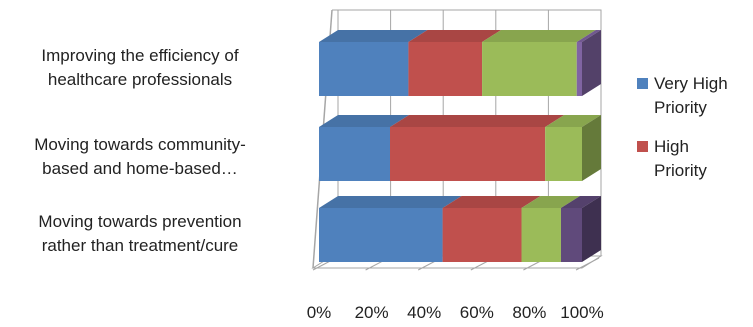 The image size is (753, 327). I want to click on category-label-1-line-0: Moving towards community-, so click(140, 144).